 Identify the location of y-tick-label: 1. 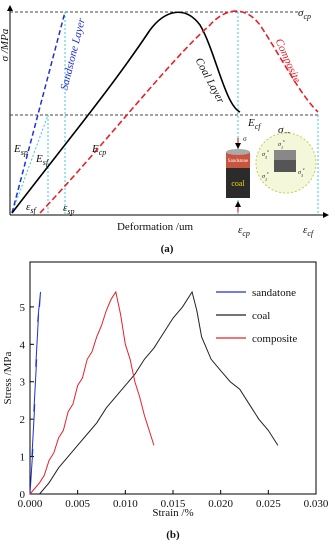
(23, 458).